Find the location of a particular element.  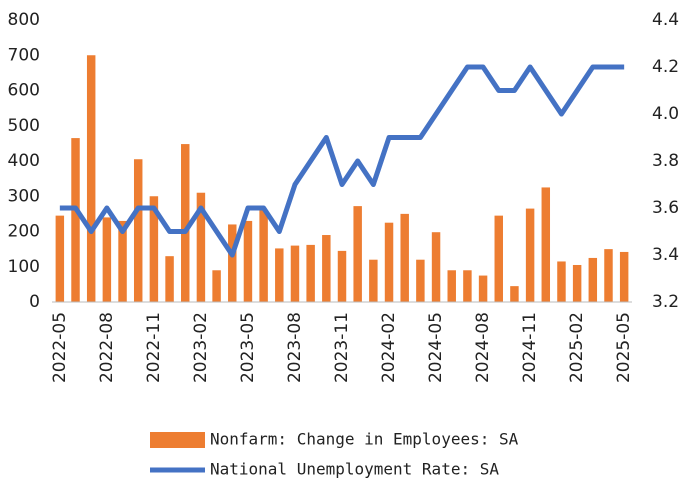

y-tick-label: 700 is located at coordinates (24, 55).